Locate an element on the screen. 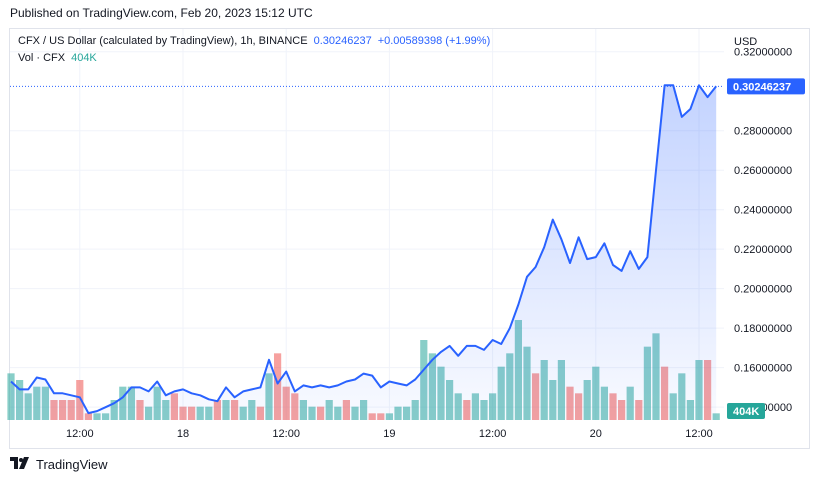 Image resolution: width=816 pixels, height=482 pixels. last-price-label: 0.30246237 is located at coordinates (762, 87).